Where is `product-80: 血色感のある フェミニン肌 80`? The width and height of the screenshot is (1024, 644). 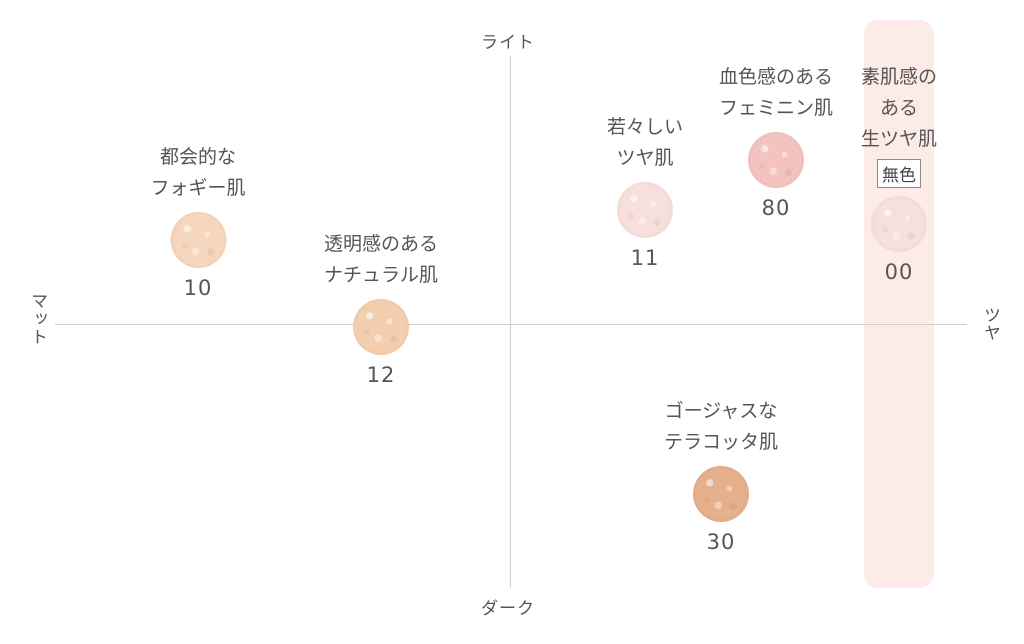 product-80: 血色感のある フェミニン肌 80 is located at coordinates (776, 141).